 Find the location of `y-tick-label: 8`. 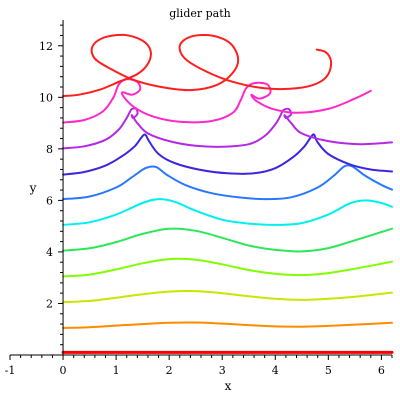

y-tick-label: 8 is located at coordinates (49, 149).